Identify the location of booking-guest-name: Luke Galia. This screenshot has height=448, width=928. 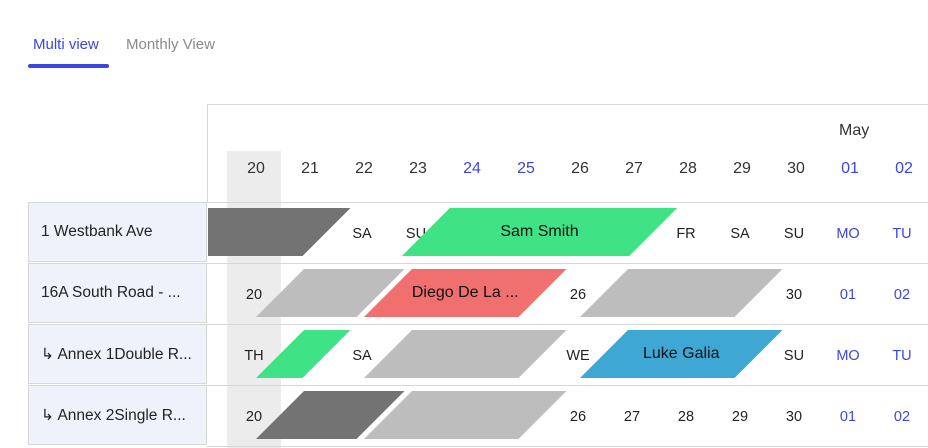
(681, 353).